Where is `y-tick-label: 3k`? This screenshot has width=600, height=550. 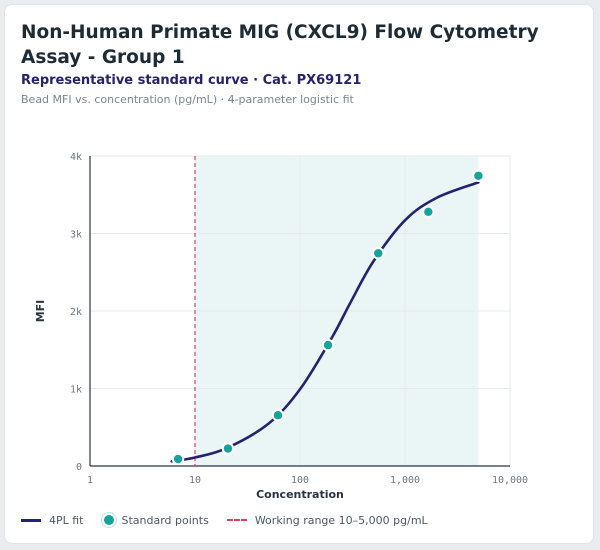
y-tick-label: 3k is located at coordinates (76, 235).